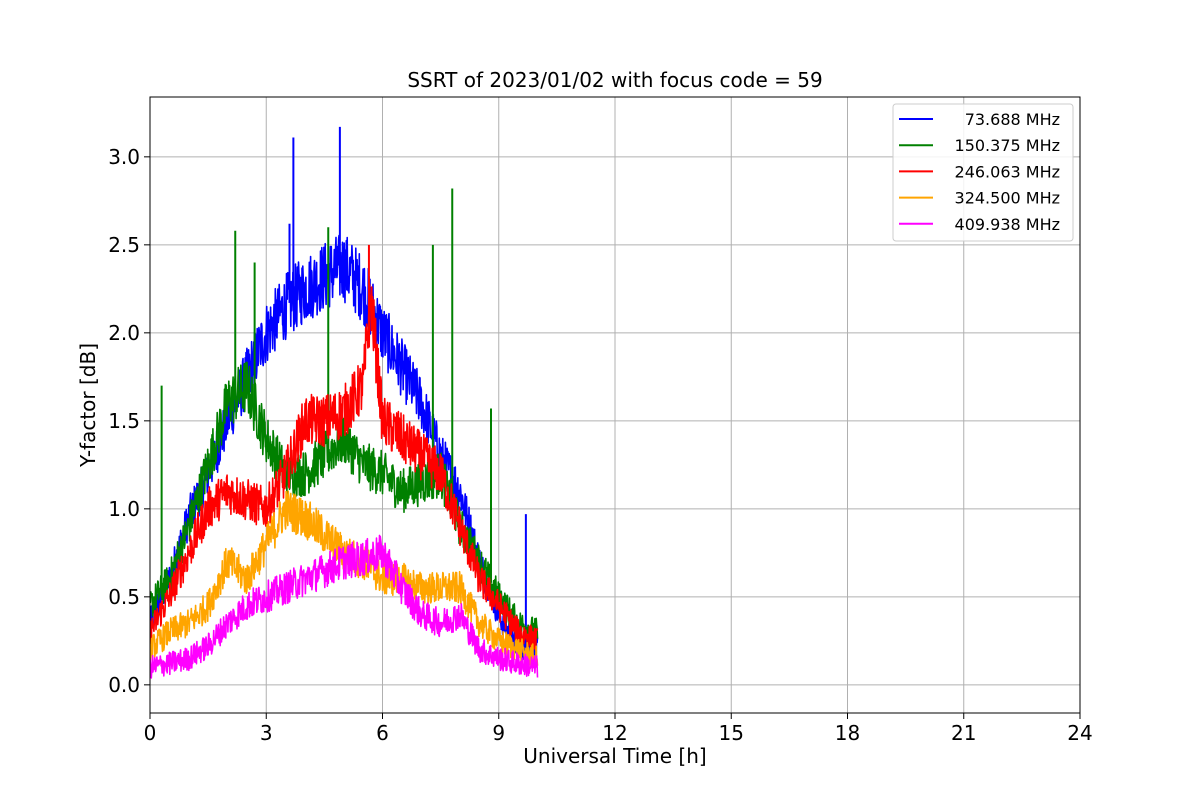 This screenshot has height=800, width=1200. What do you see at coordinates (1007, 224) in the screenshot?
I see `legend-label: 409.938 MHz` at bounding box center [1007, 224].